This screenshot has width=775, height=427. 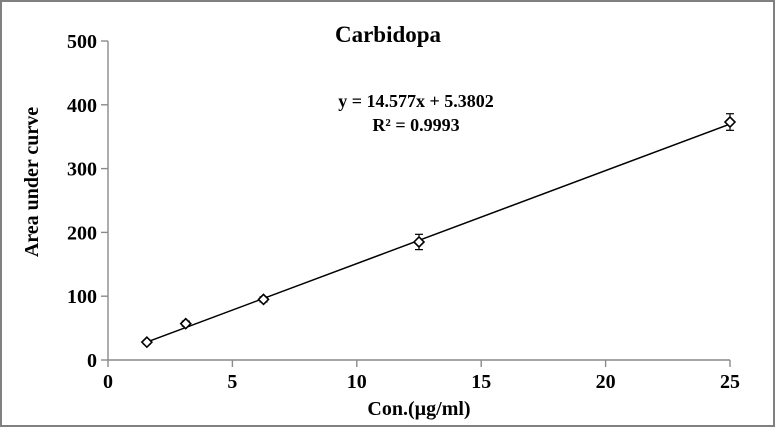 I want to click on x-axis-label: Con.(µg/ml), so click(x=418, y=409).